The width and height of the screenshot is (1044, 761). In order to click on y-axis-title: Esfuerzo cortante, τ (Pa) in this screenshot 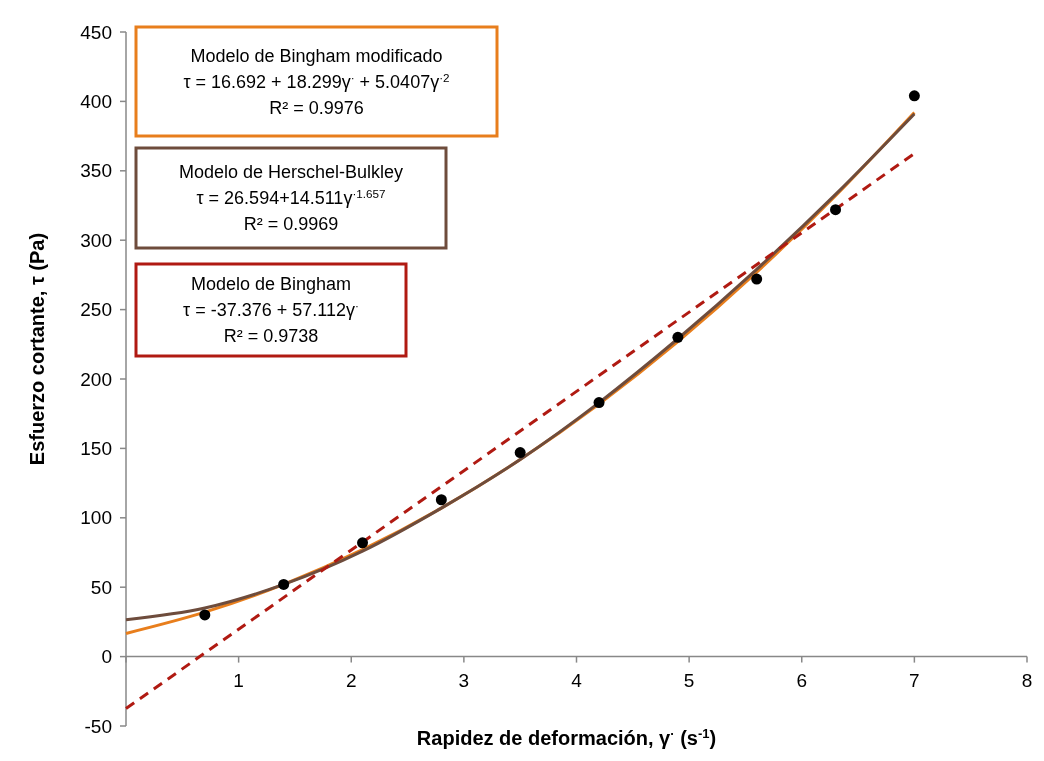, I will do `click(37, 349)`.